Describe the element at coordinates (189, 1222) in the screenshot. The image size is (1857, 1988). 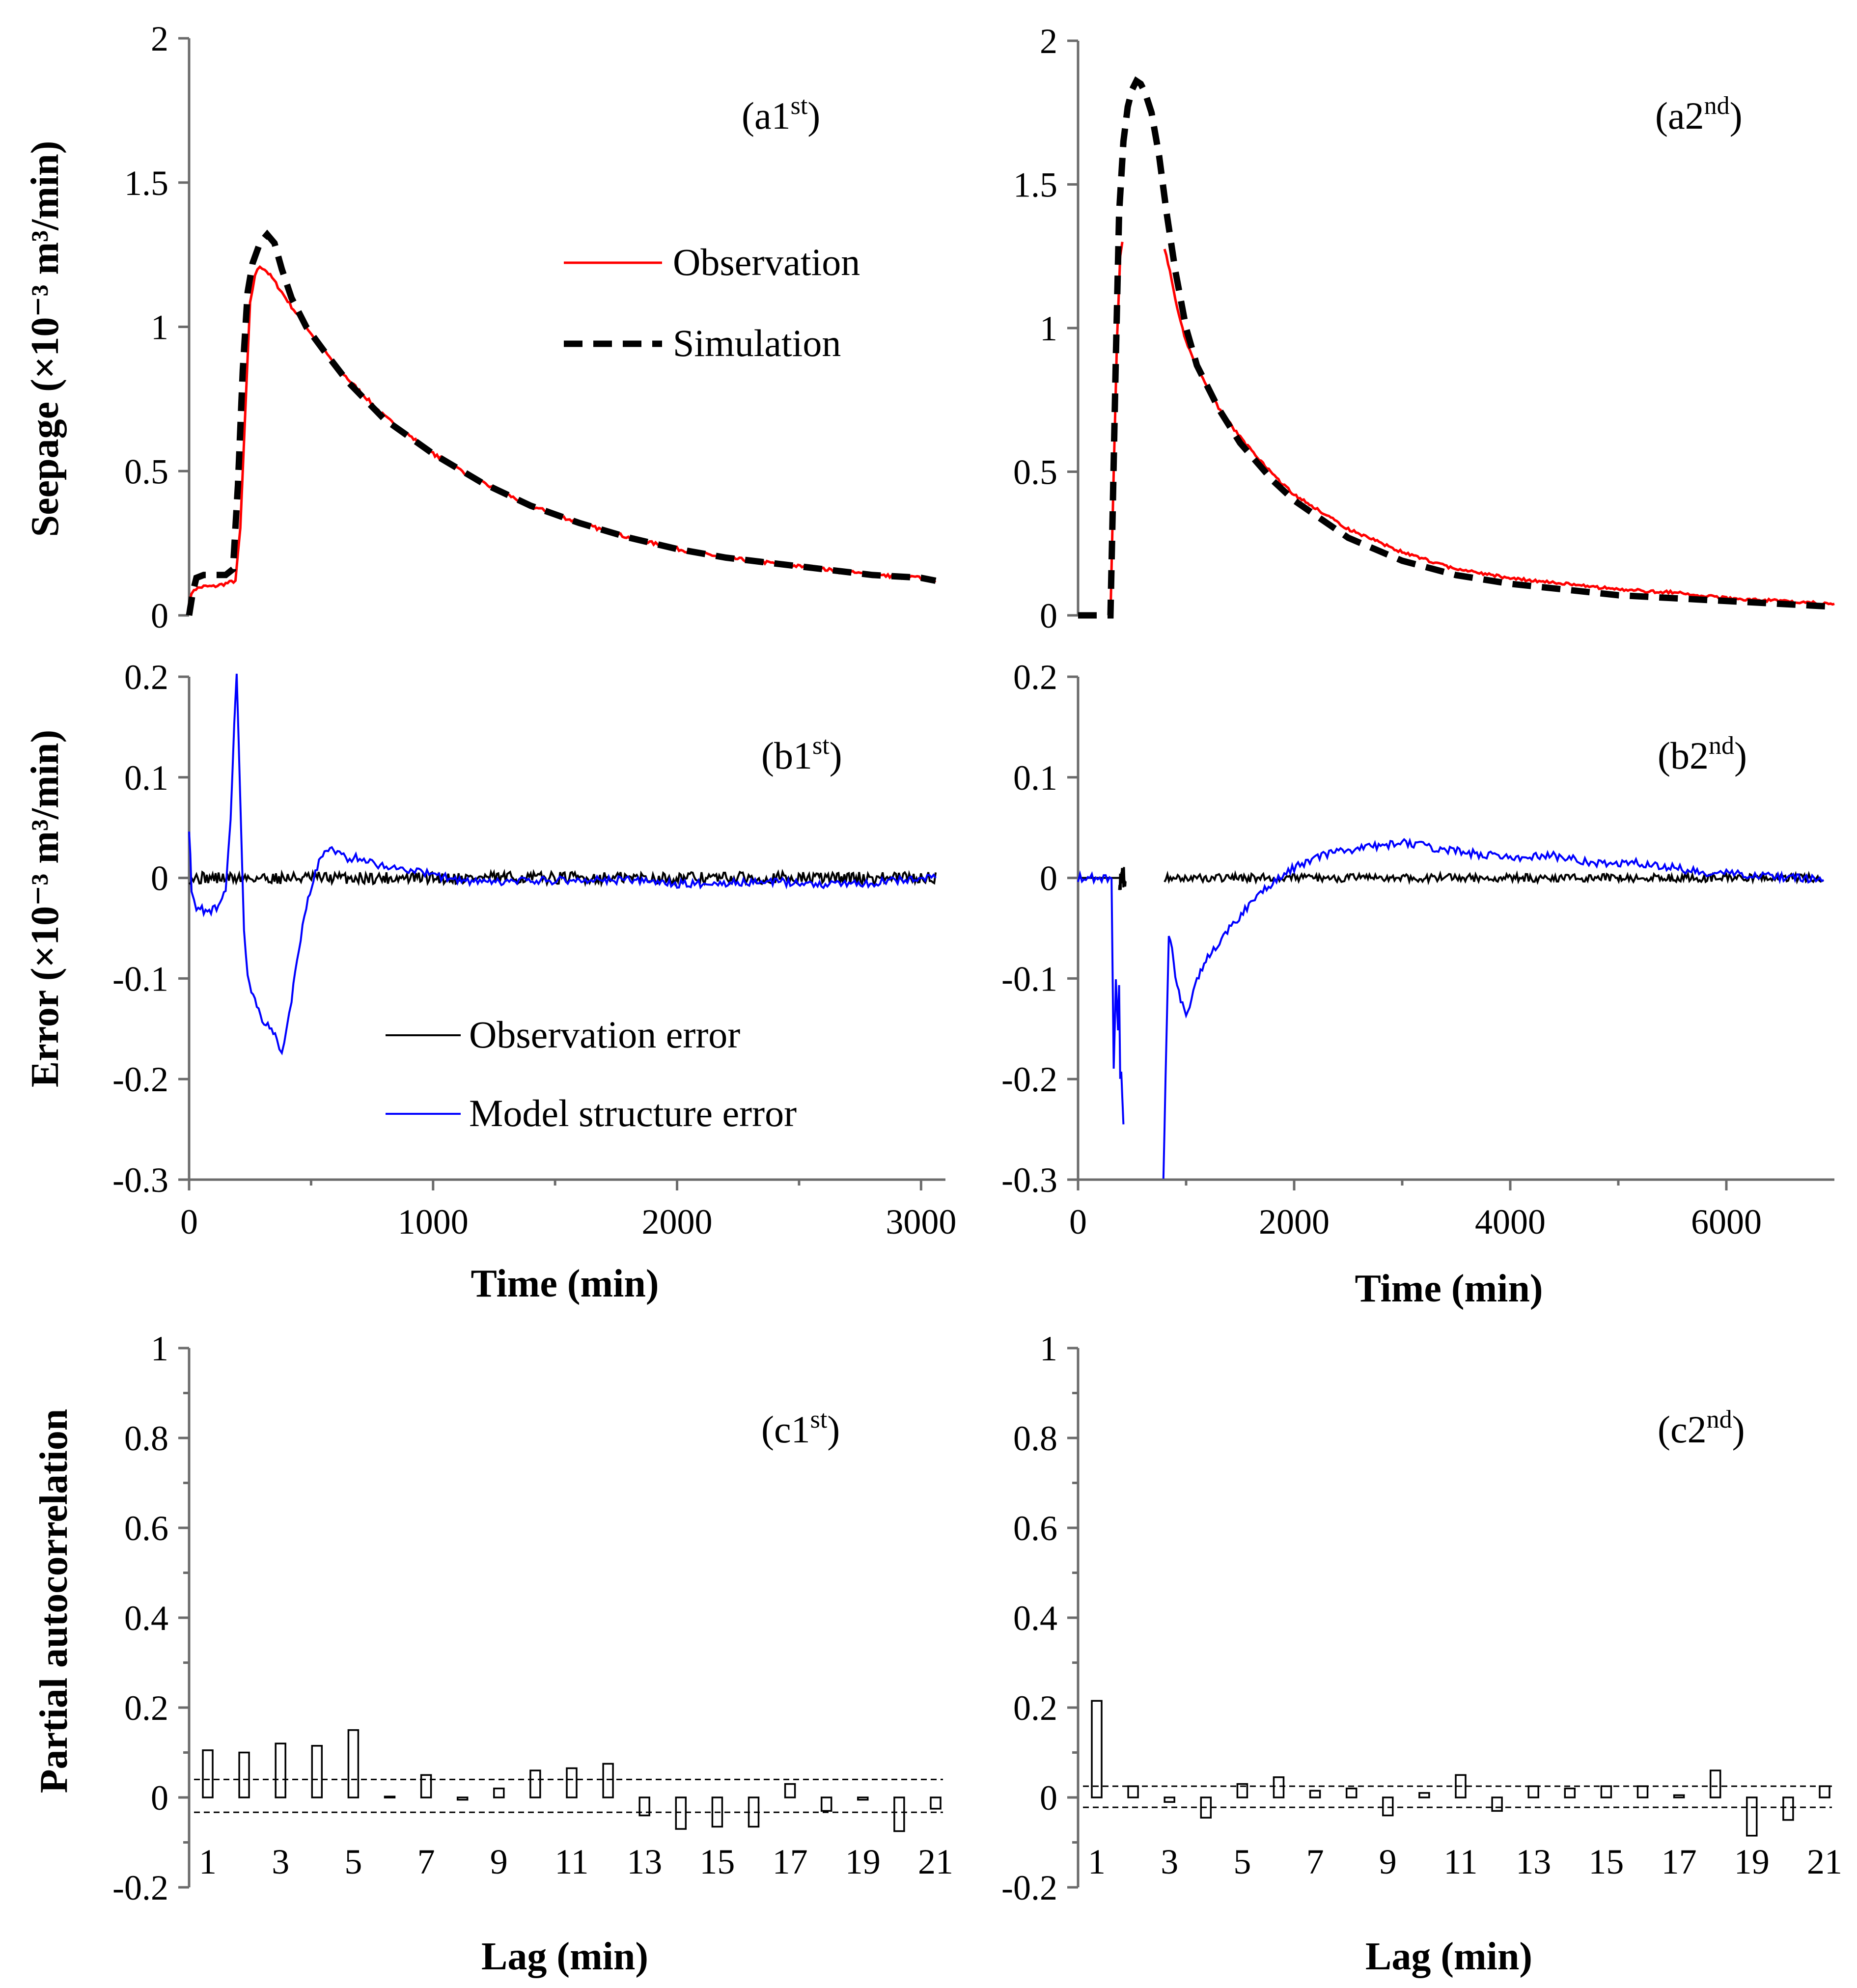
I see `b1st-xtick-label: 0` at that location.